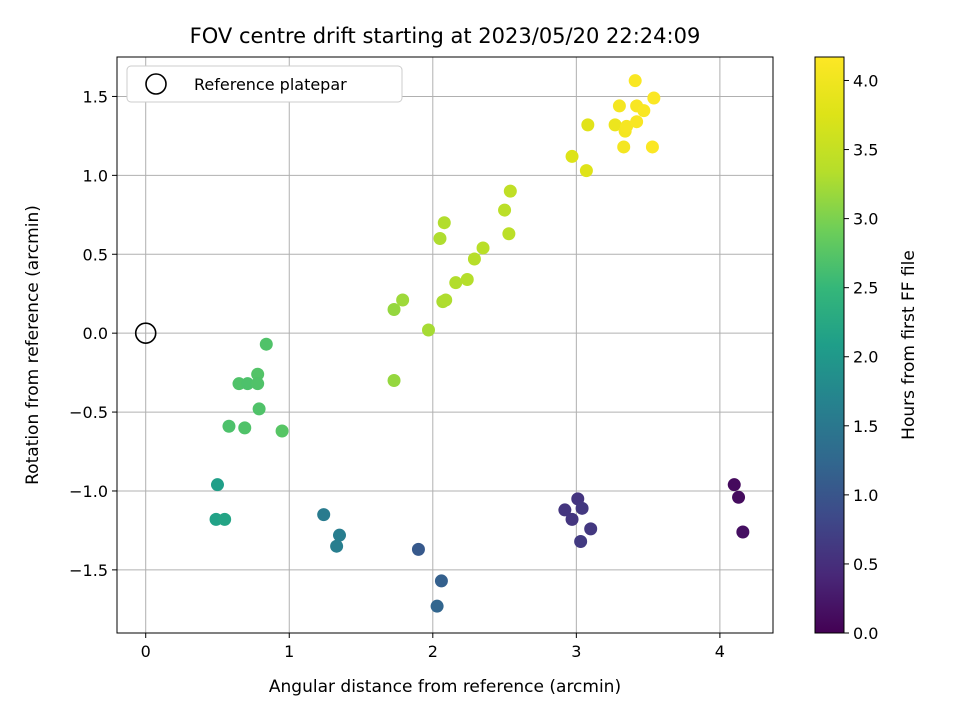  What do you see at coordinates (865, 633) in the screenshot?
I see `colorbar-tick-label: 0.0` at bounding box center [865, 633].